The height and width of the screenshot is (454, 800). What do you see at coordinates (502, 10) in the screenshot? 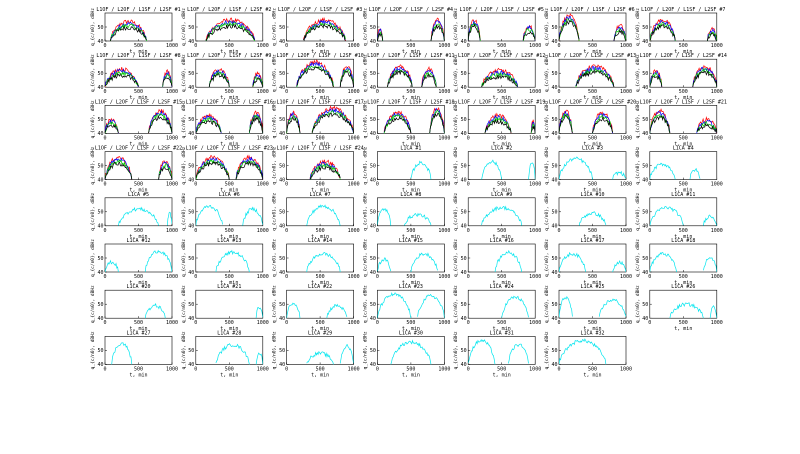
I see `panel-title: L1OF / L2OF / L1SF / L2SF #5` at bounding box center [502, 10].